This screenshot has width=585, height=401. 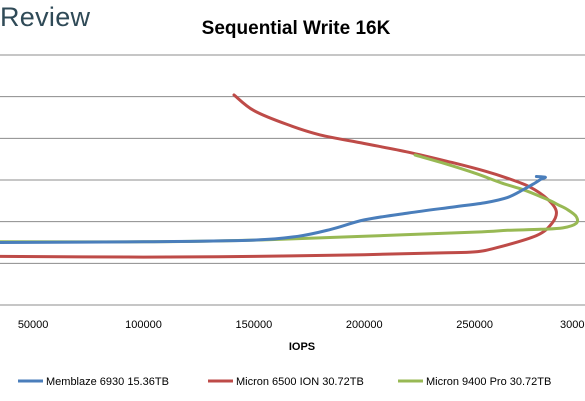 What do you see at coordinates (296, 28) in the screenshot?
I see `chart-title: Sequential Write 16K` at bounding box center [296, 28].